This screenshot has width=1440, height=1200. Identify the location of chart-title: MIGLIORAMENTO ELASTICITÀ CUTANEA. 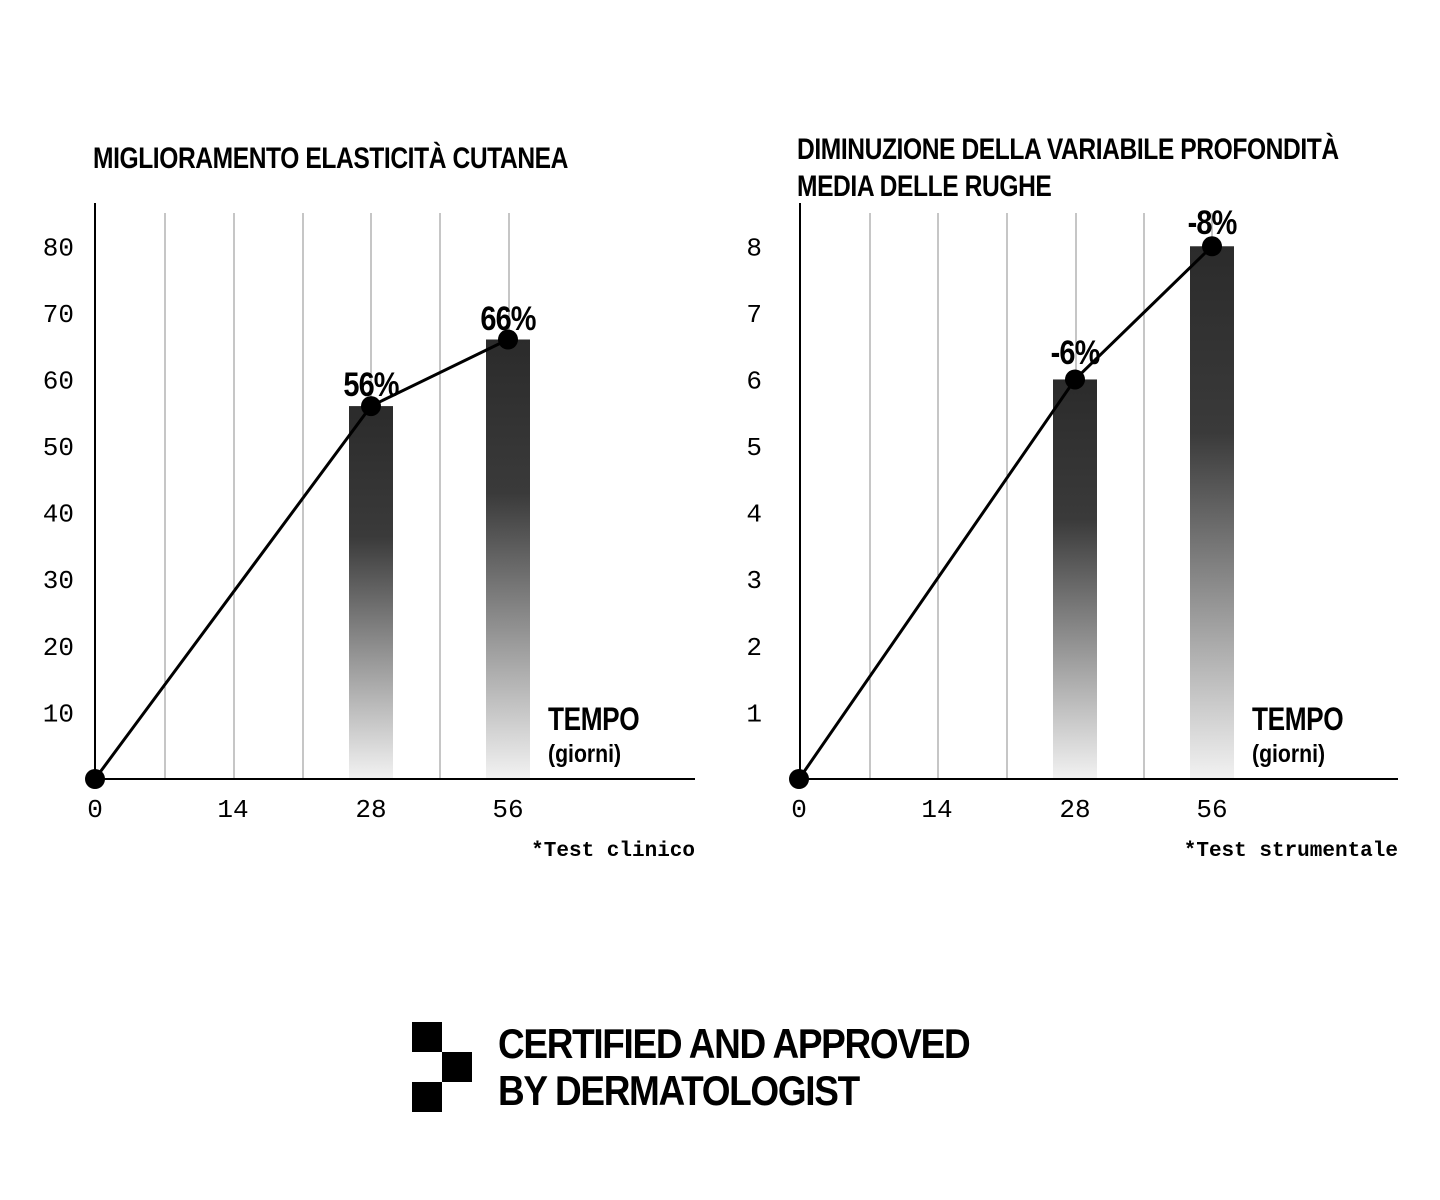
(331, 158).